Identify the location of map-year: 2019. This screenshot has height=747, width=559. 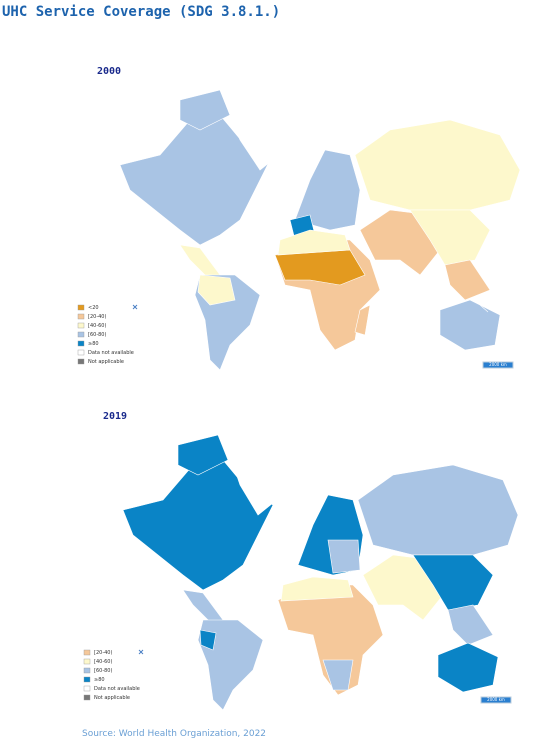
(115, 416).